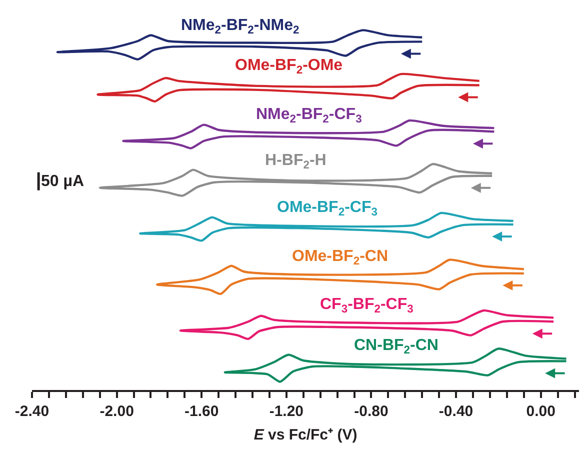 This screenshot has height=461, width=580. I want to click on x-tick-label: -1.20, so click(286, 411).